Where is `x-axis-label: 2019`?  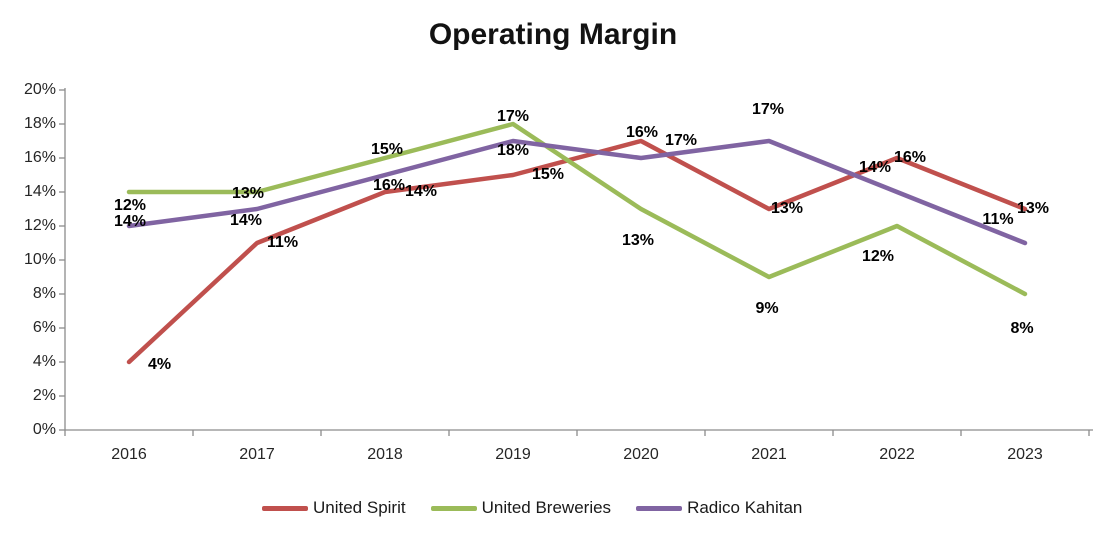 x-axis-label: 2019 is located at coordinates (513, 454).